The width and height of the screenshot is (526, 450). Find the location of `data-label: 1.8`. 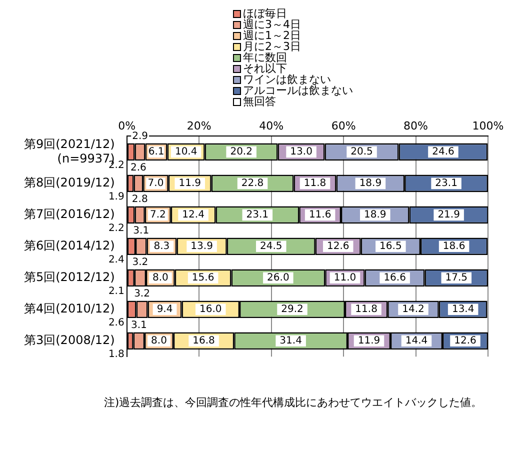

data-label: 1.8 is located at coordinates (116, 354).